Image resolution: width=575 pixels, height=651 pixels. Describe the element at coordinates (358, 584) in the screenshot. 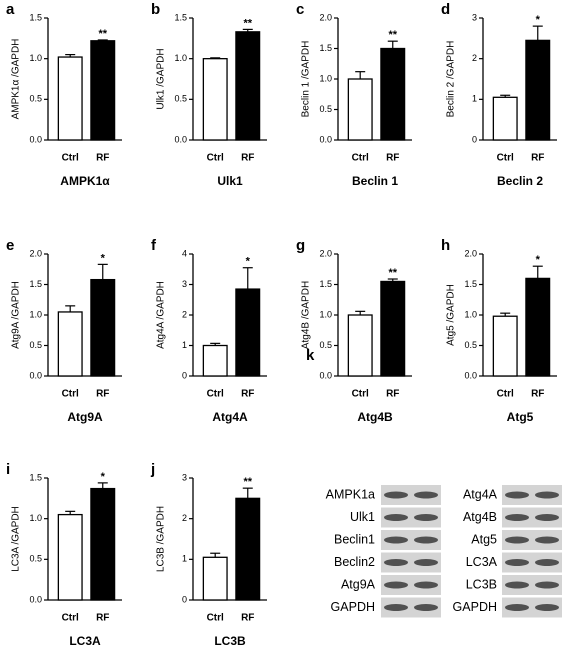

I see `blot-label: Atg9A` at that location.